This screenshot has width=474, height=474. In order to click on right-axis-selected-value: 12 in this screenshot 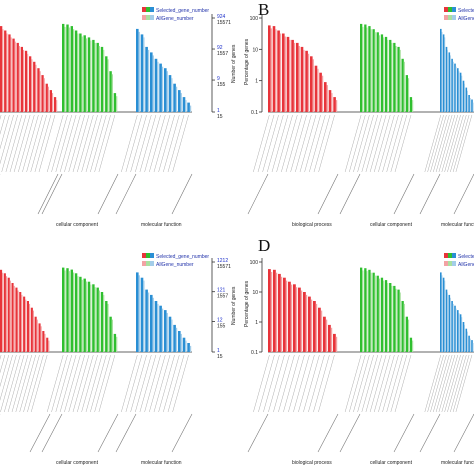, I will do `click(220, 320)`.